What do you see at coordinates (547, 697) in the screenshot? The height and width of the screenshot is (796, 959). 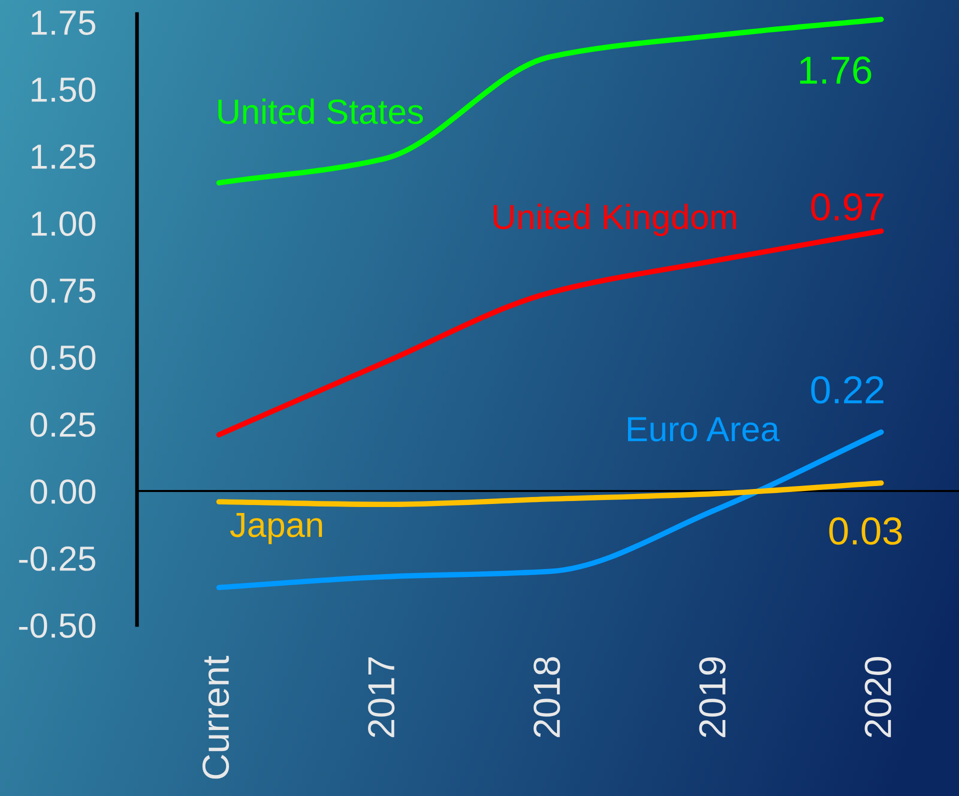 I see `x-tick-label: 2018` at bounding box center [547, 697].